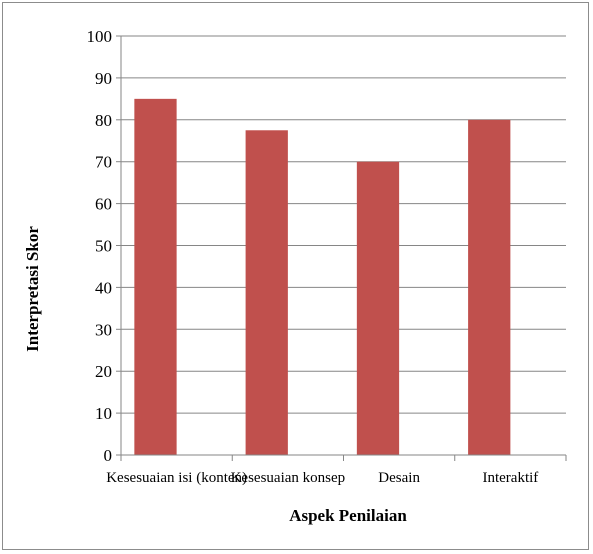  Describe the element at coordinates (348, 515) in the screenshot. I see `x-axis-title: Aspek Penilaian` at that location.